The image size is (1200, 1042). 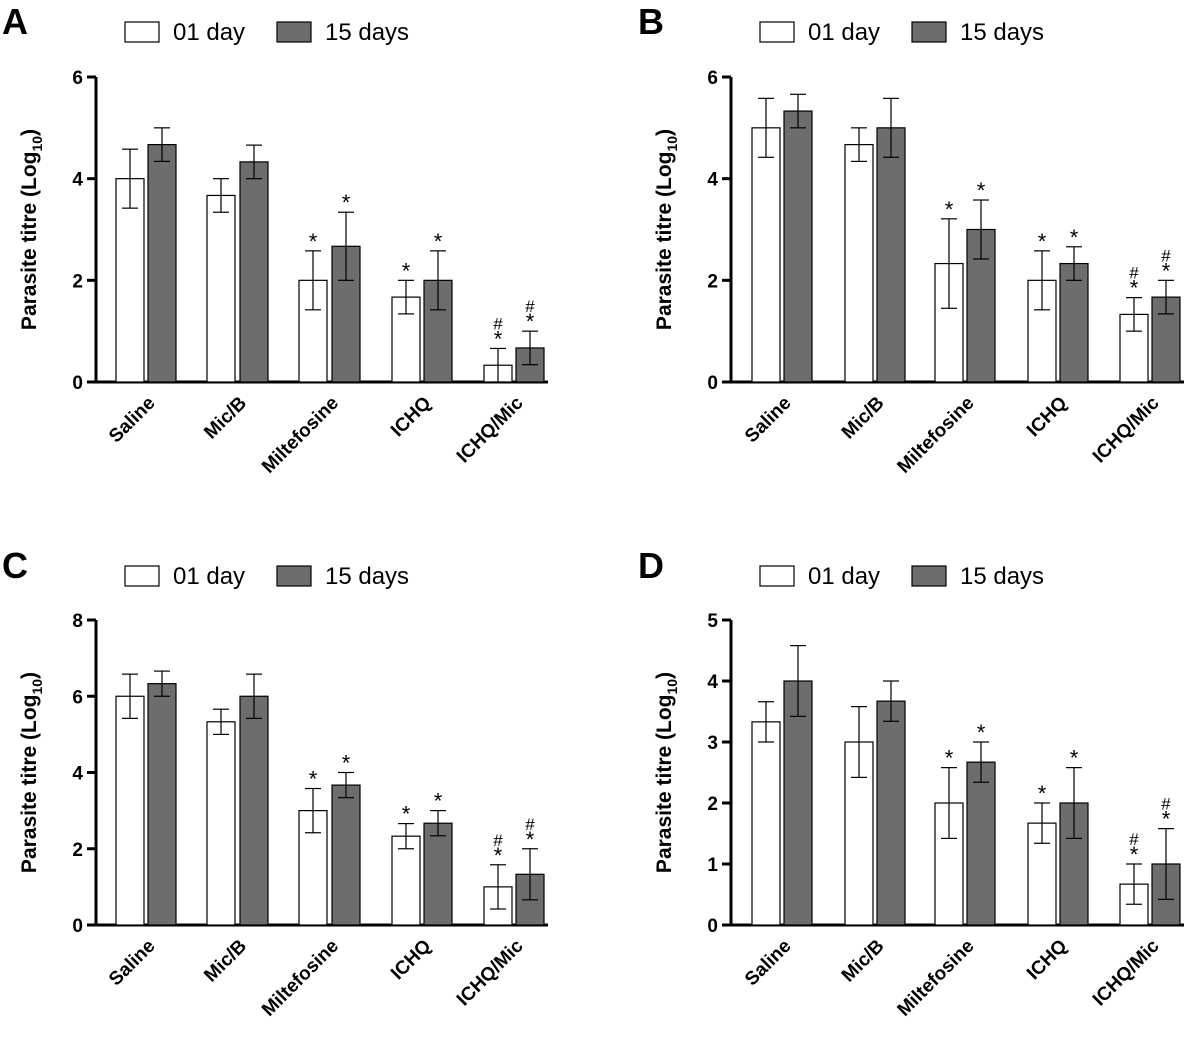 What do you see at coordinates (77, 697) in the screenshot?
I see `y-tick-label: 6` at bounding box center [77, 697].